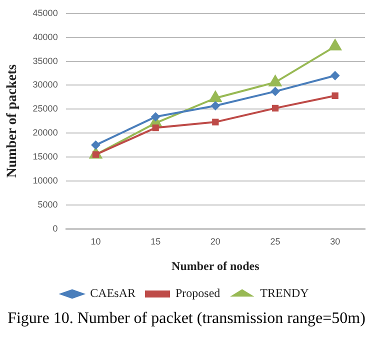 The image size is (373, 350). Describe the element at coordinates (45, 13) in the screenshot. I see `y-tick-label: 45000` at that location.